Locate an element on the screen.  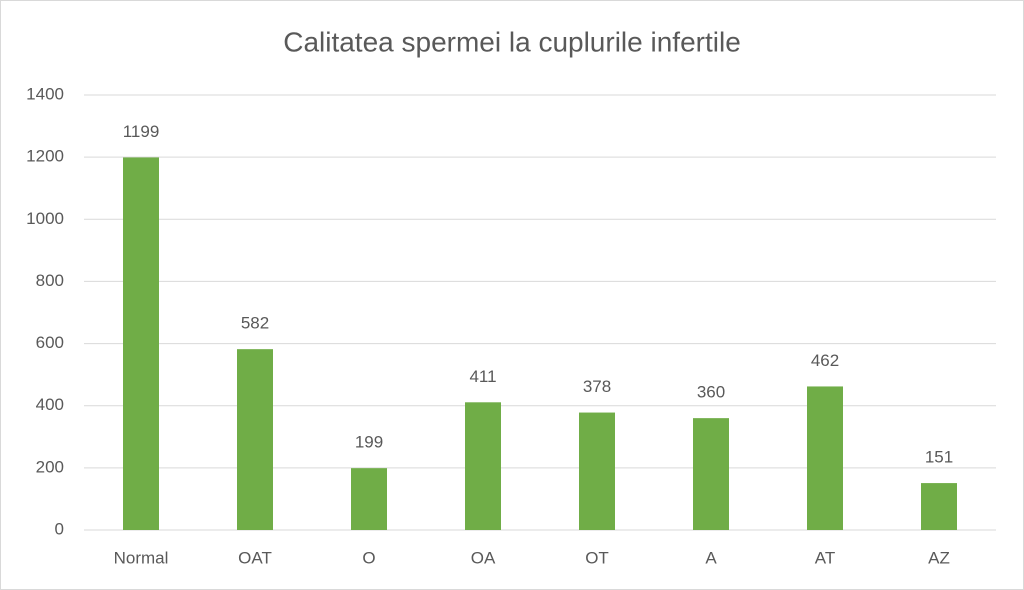
y-tick-label: 400 is located at coordinates (50, 404).